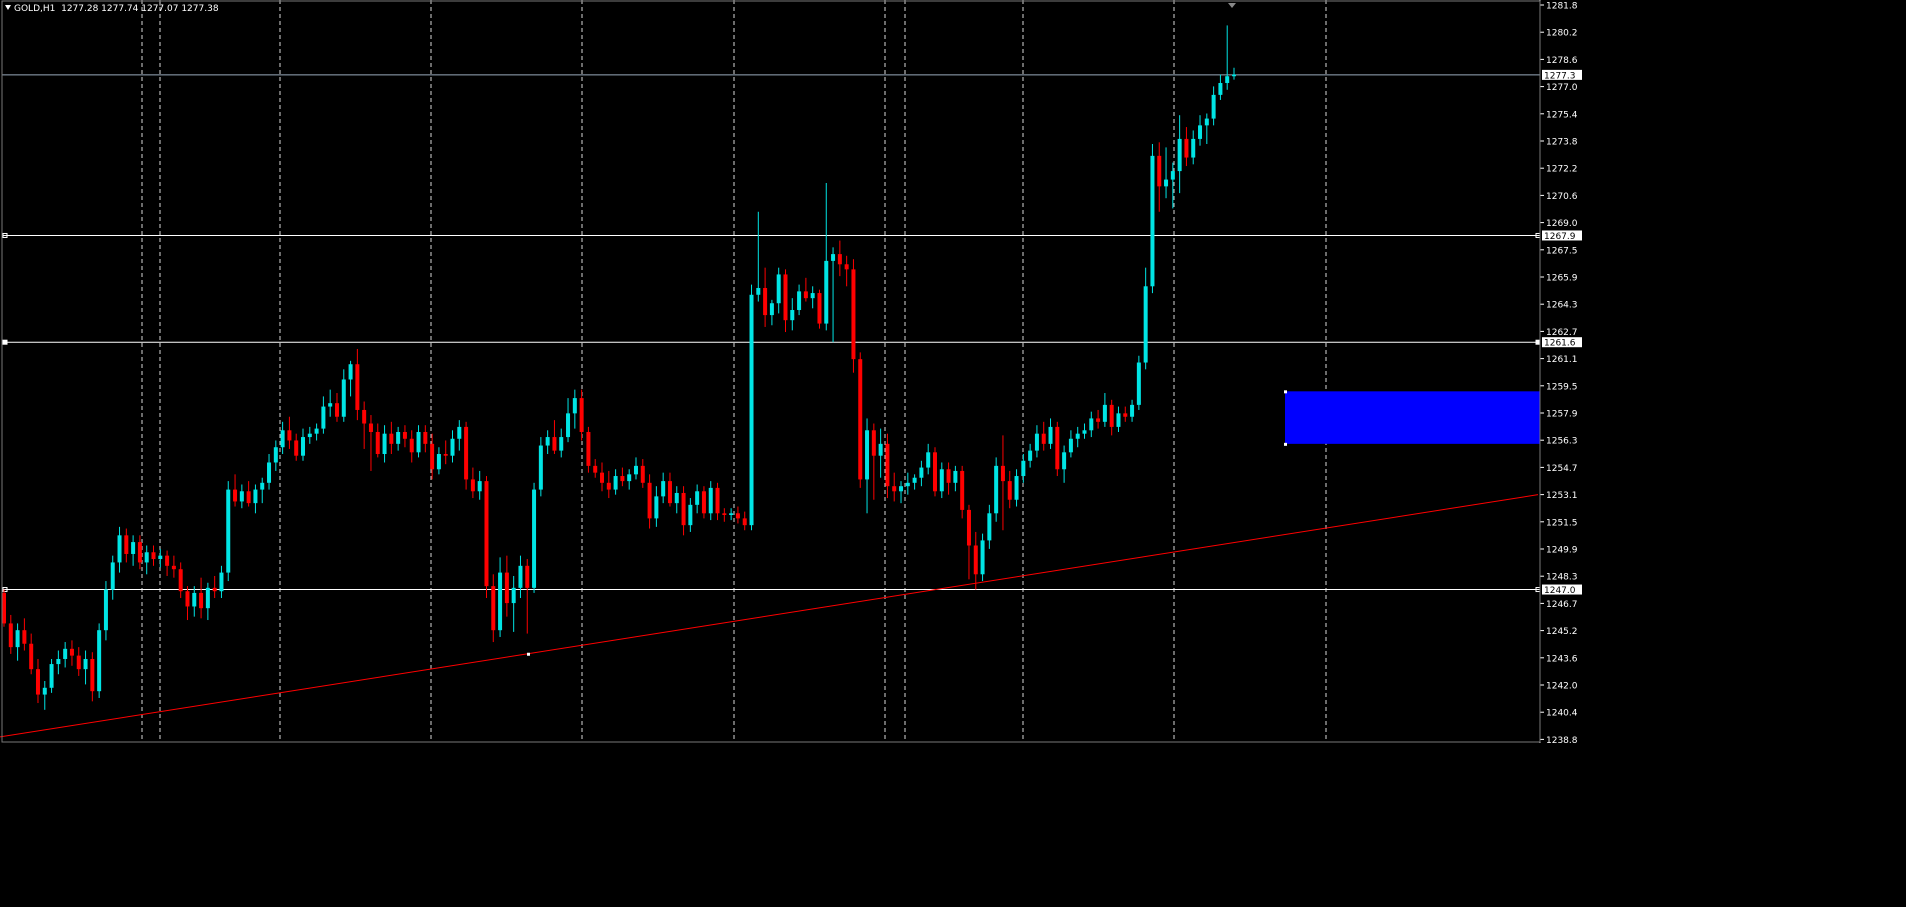 This screenshot has width=1906, height=907. Describe the element at coordinates (1562, 342) in the screenshot. I see `price-tag-box` at that location.